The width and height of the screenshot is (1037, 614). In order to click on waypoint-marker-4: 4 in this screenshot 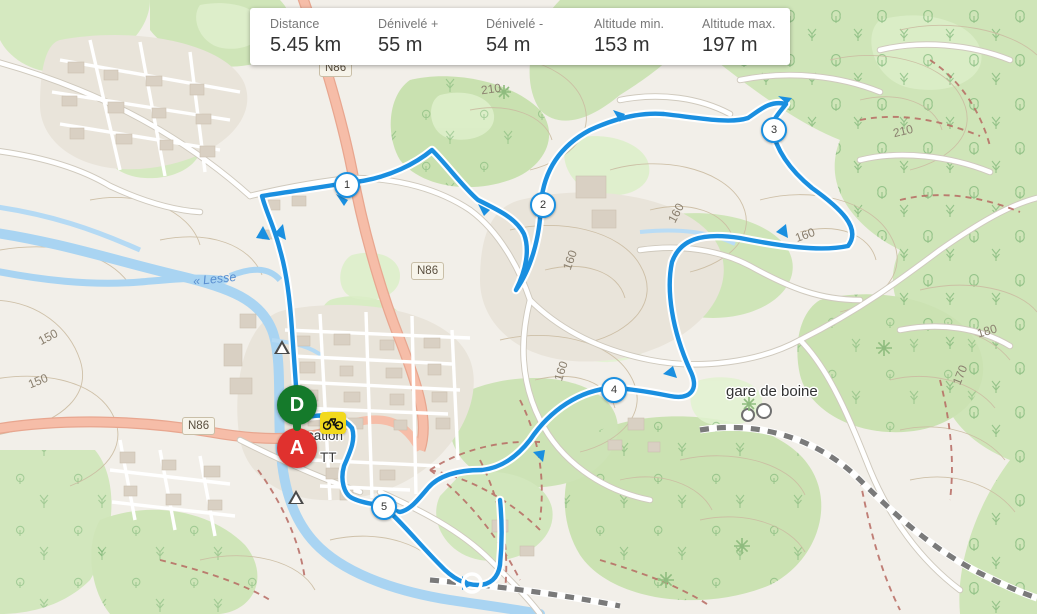, I will do `click(614, 390)`.